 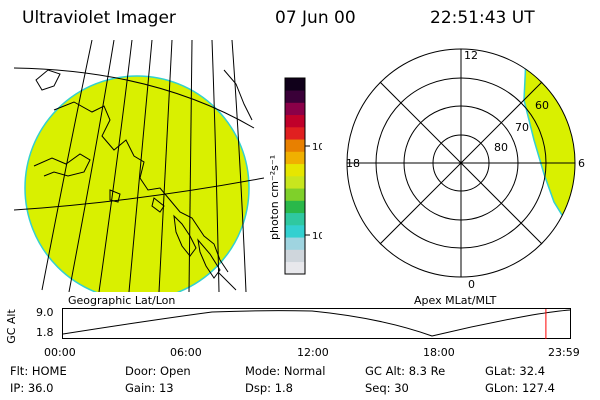 I want to click on app-title: Ultraviolet Imager, so click(x=99, y=18).